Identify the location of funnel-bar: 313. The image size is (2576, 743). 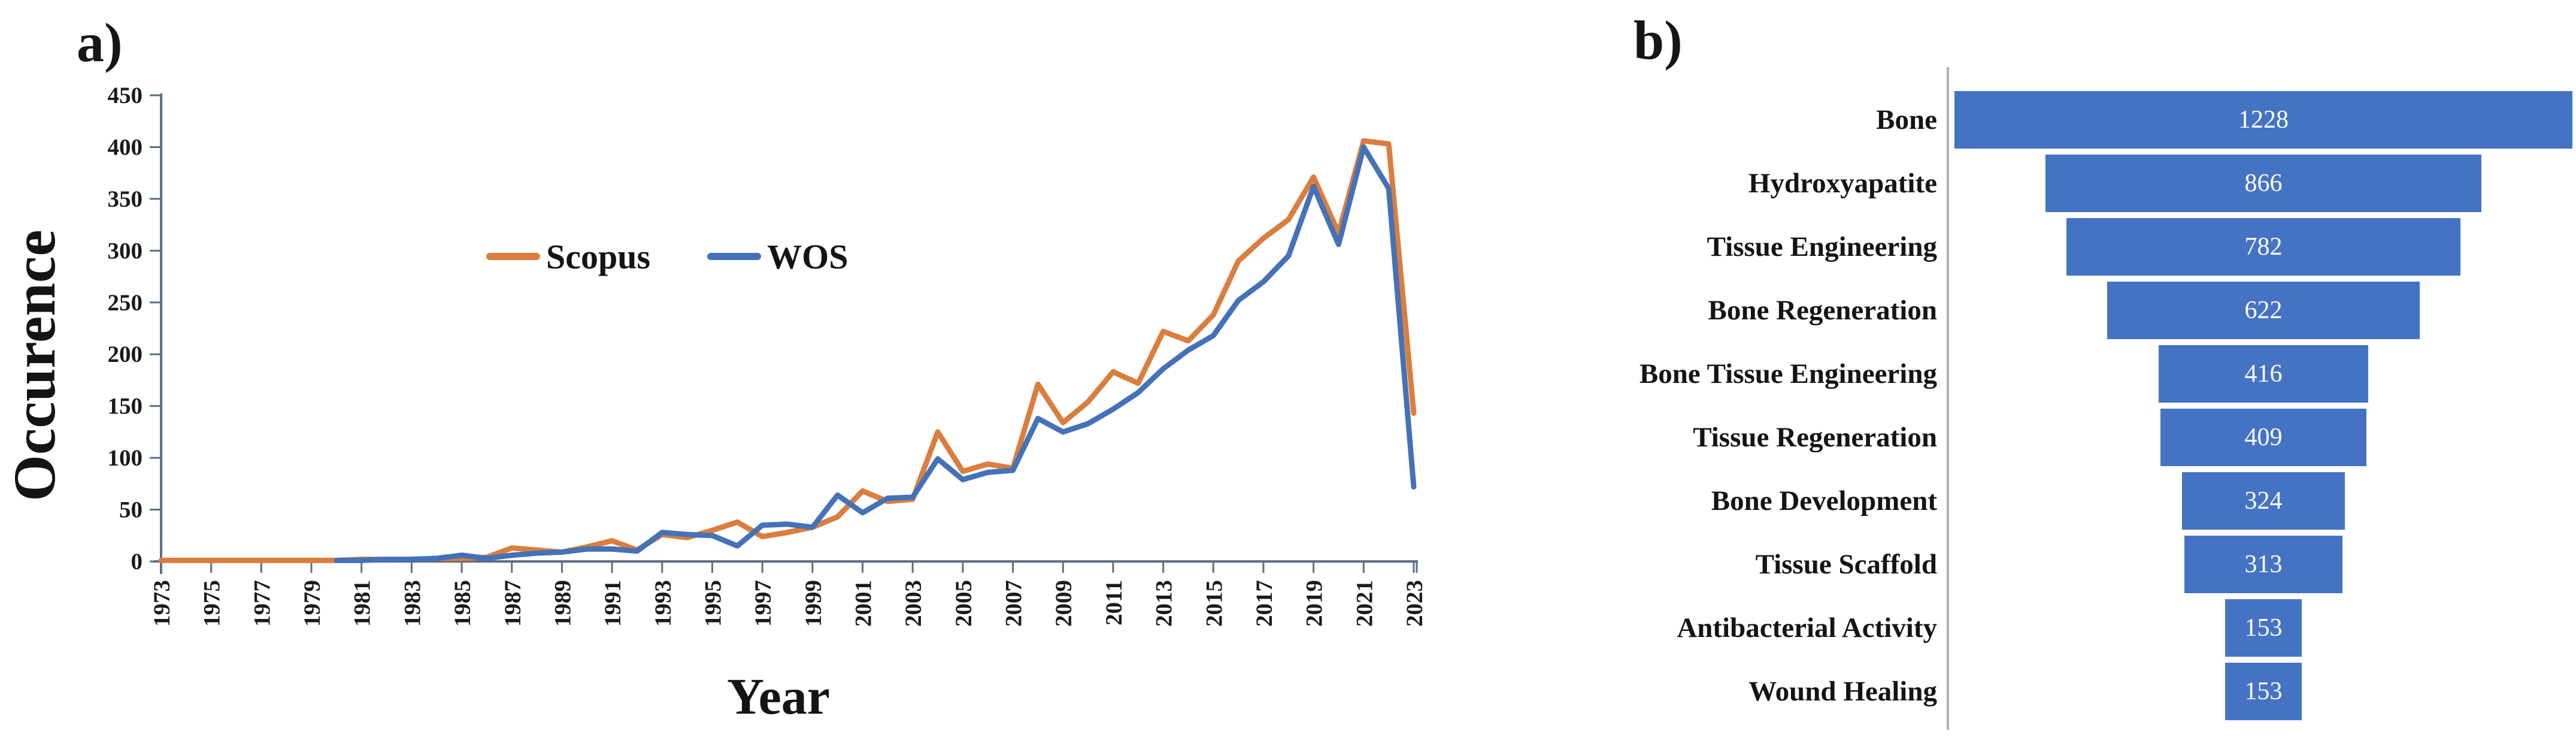
(2263, 564).